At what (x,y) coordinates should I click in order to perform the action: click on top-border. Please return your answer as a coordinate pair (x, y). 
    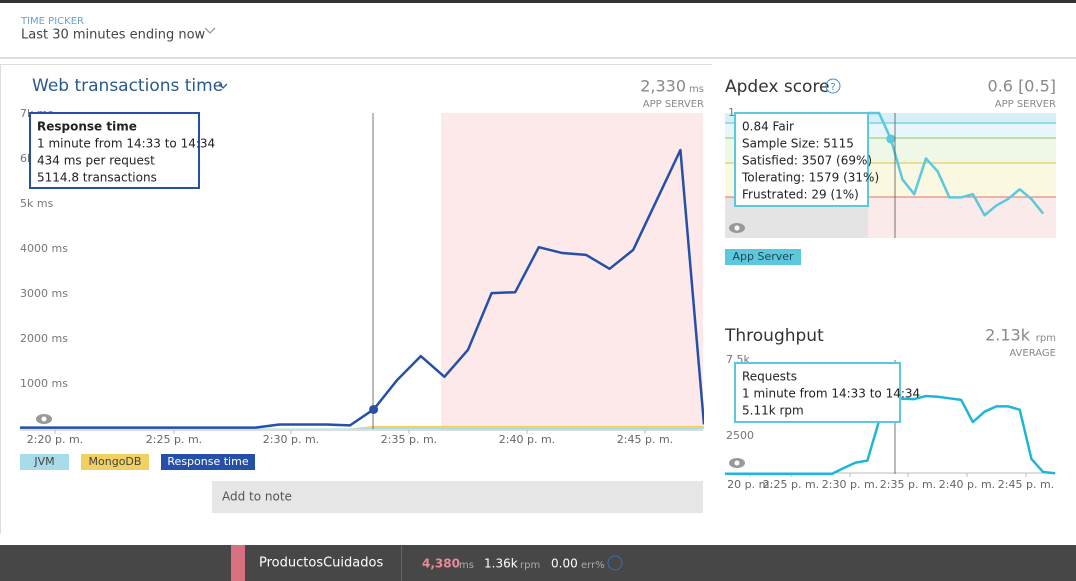
    Looking at the image, I should click on (538, 1).